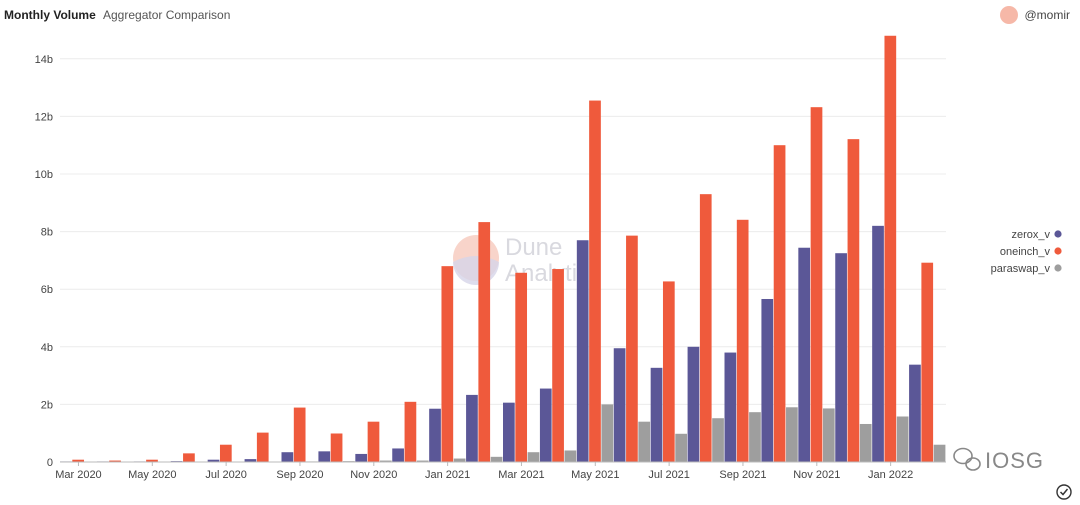 The image size is (1080, 505). I want to click on x-tick-label: Jul 2021, so click(669, 475).